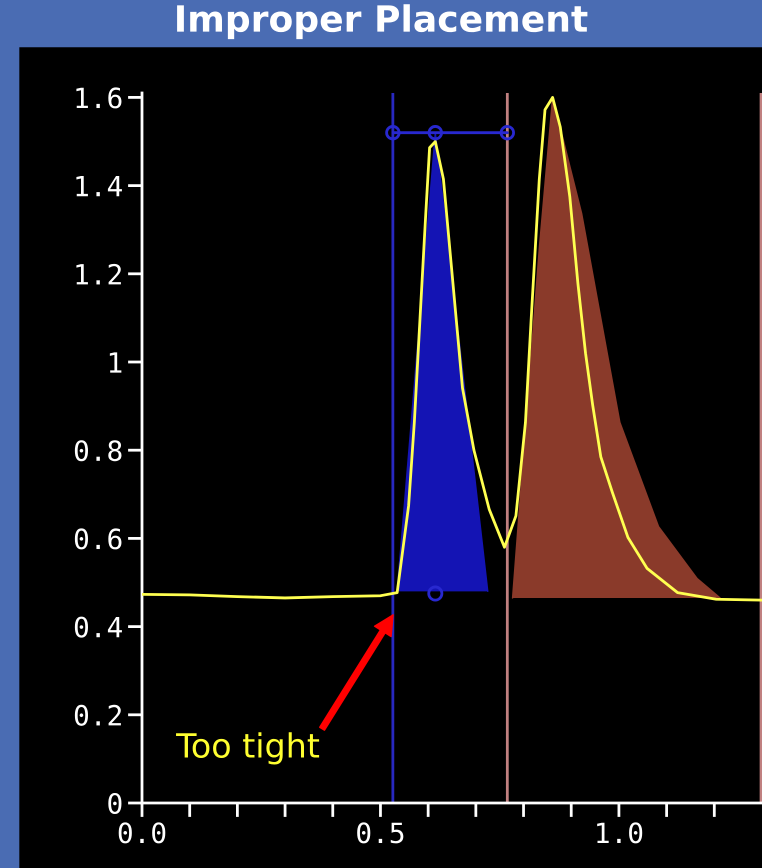  I want to click on y-tick-label: 0.6, so click(98, 539).